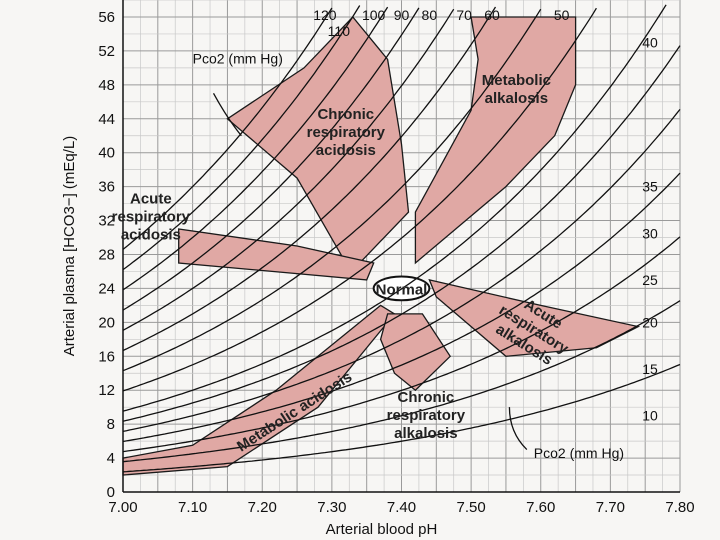 The image size is (720, 540). I want to click on x-tick-label: 7.70, so click(610, 507).